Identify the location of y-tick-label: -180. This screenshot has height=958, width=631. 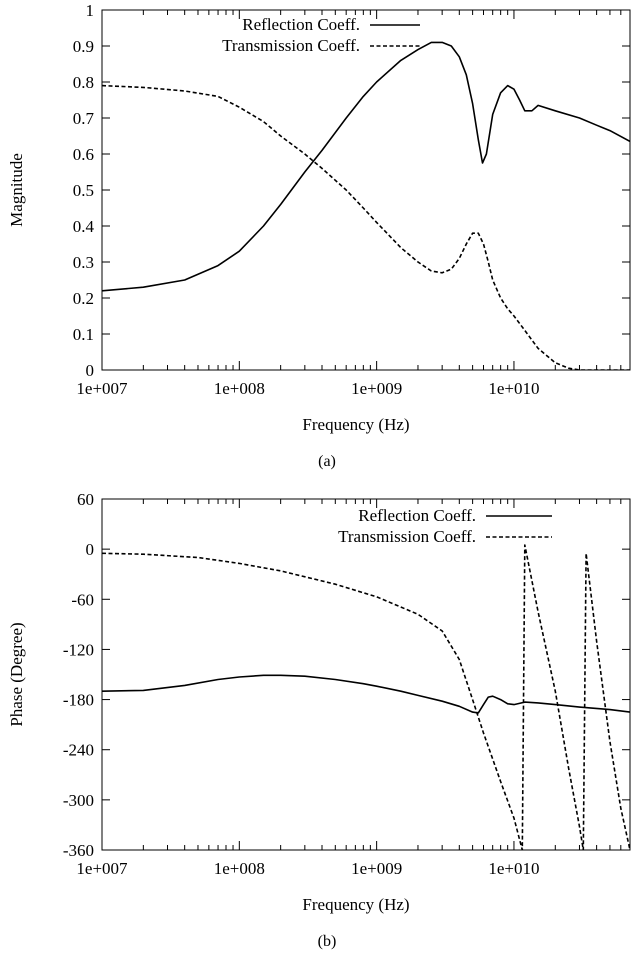
(78, 700).